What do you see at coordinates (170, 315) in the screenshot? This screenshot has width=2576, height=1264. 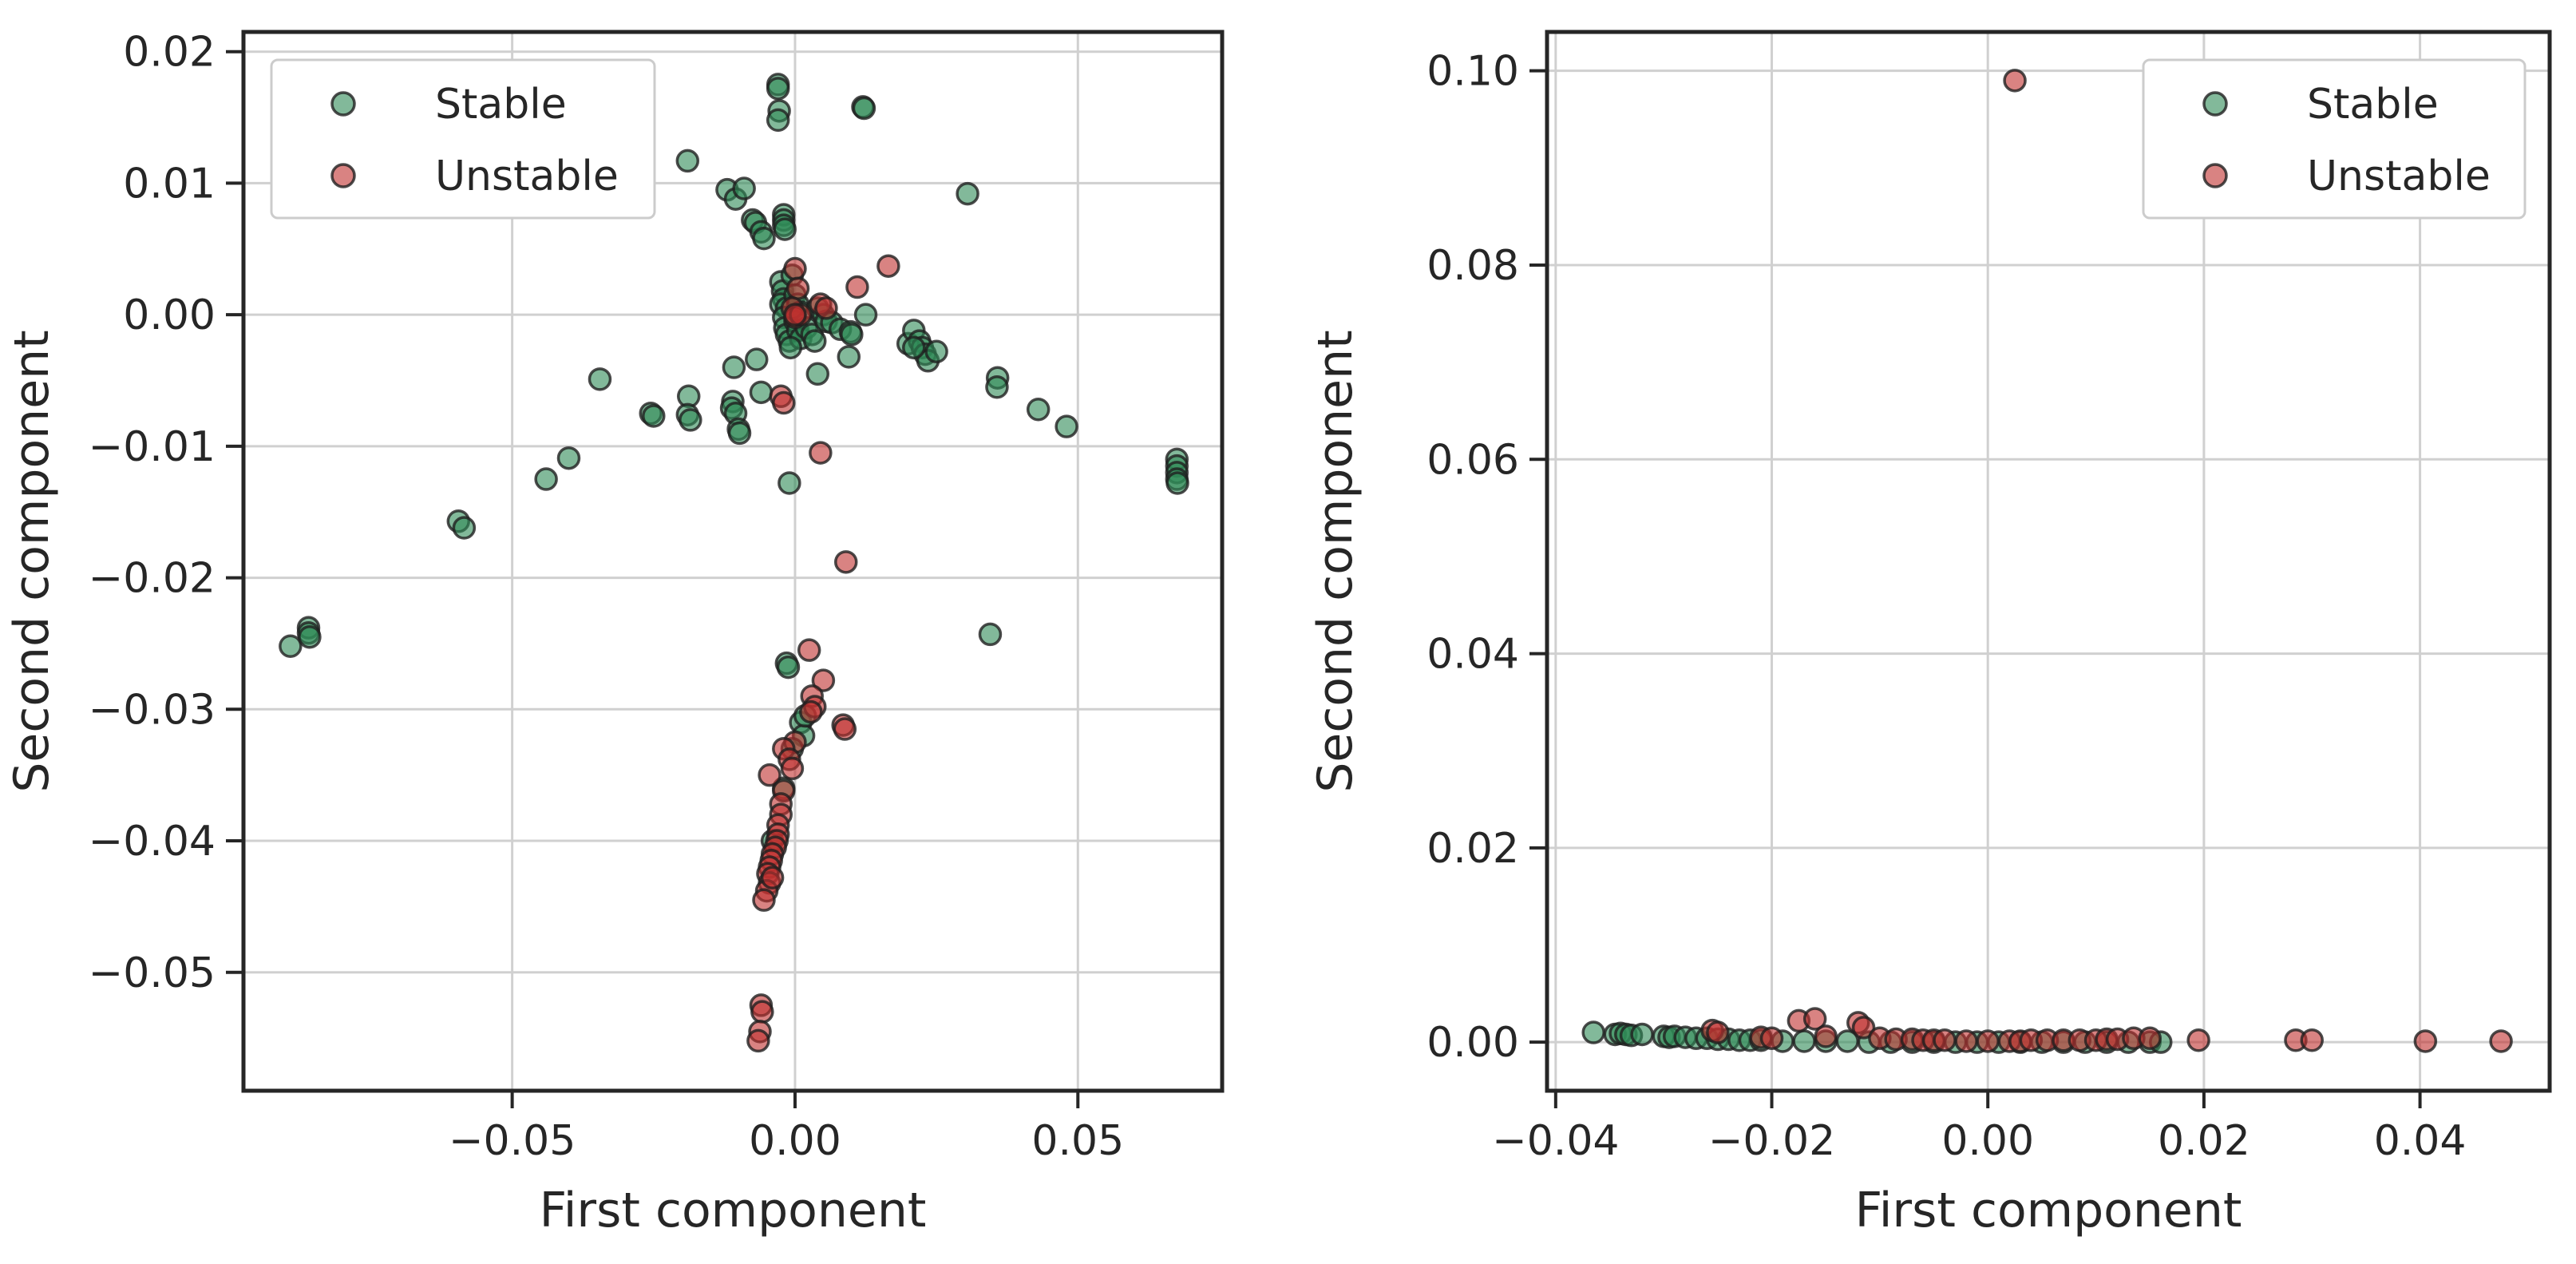 I see `left-y-tick-label: 0.00` at bounding box center [170, 315].